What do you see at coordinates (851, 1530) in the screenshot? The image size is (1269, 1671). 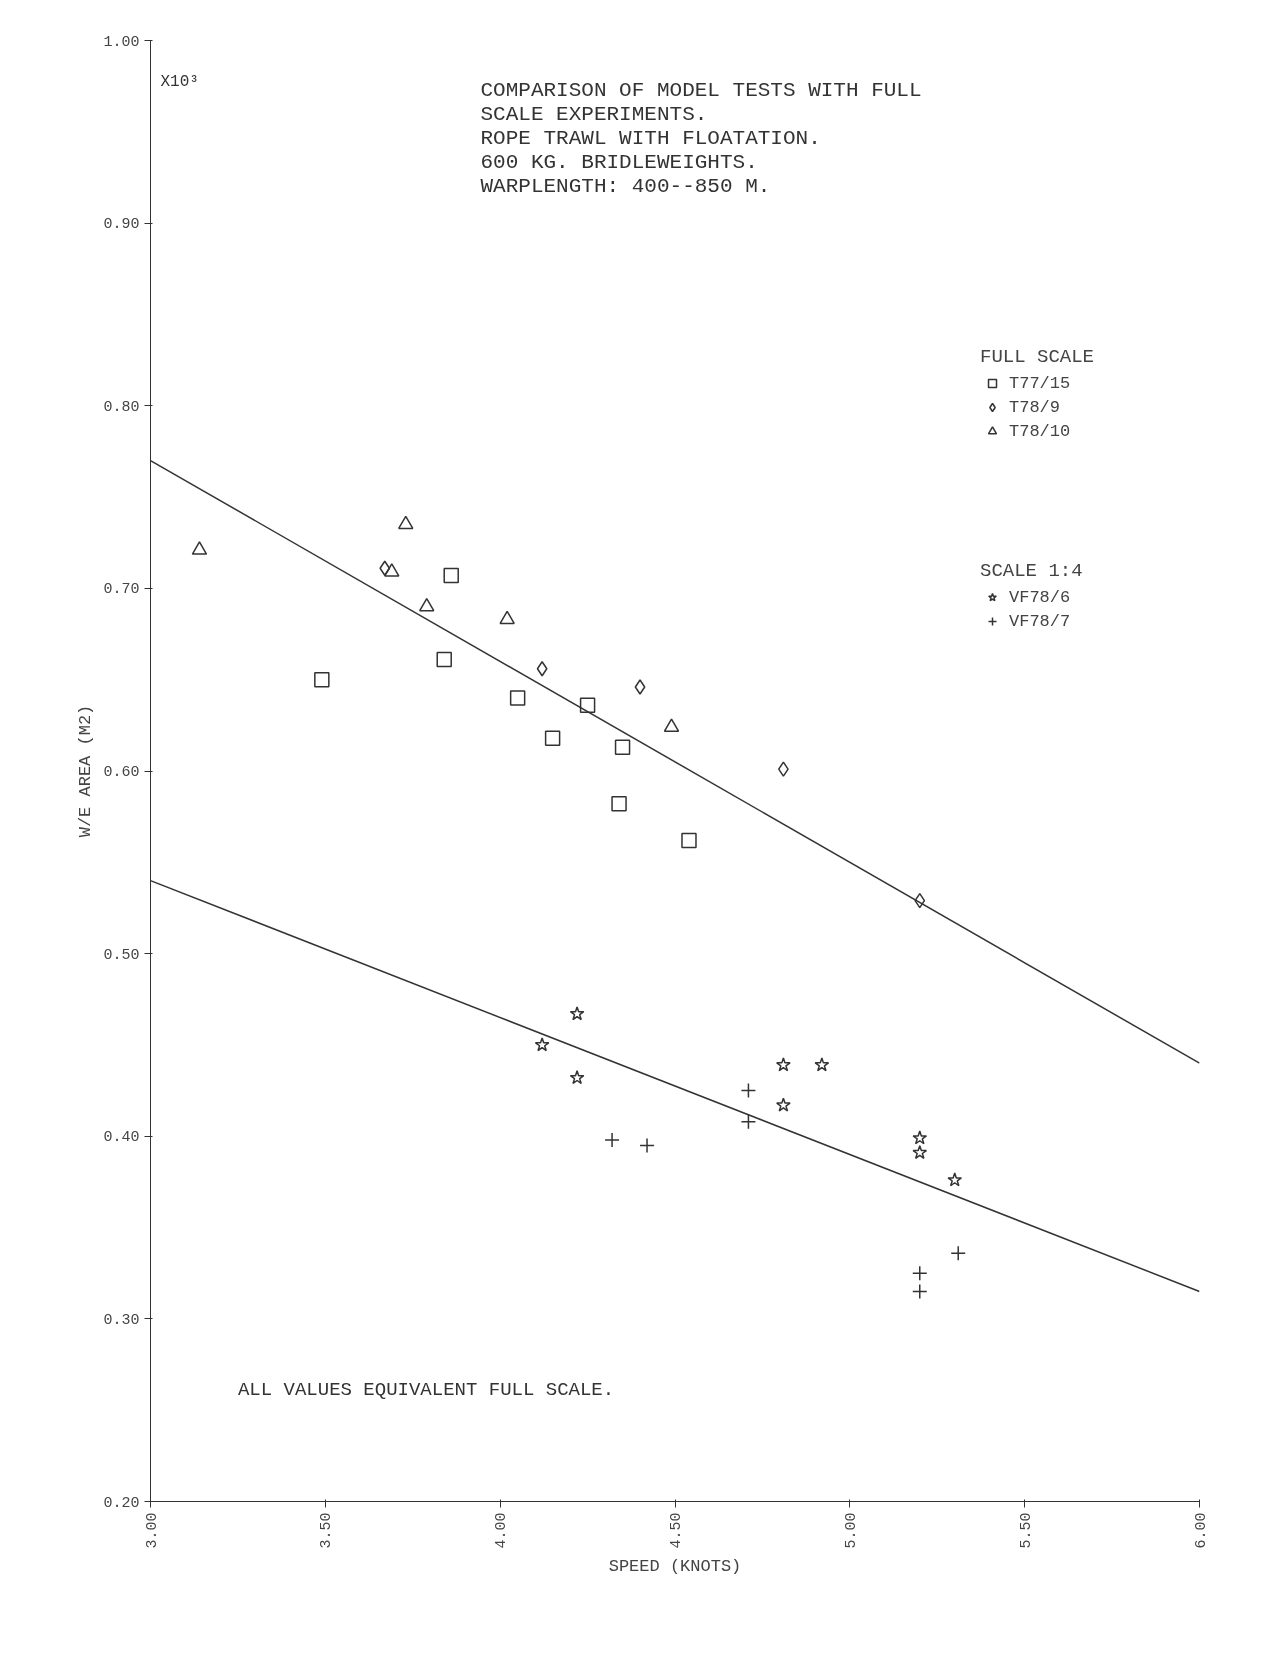 I see `x-tick-label: 5.00` at bounding box center [851, 1530].